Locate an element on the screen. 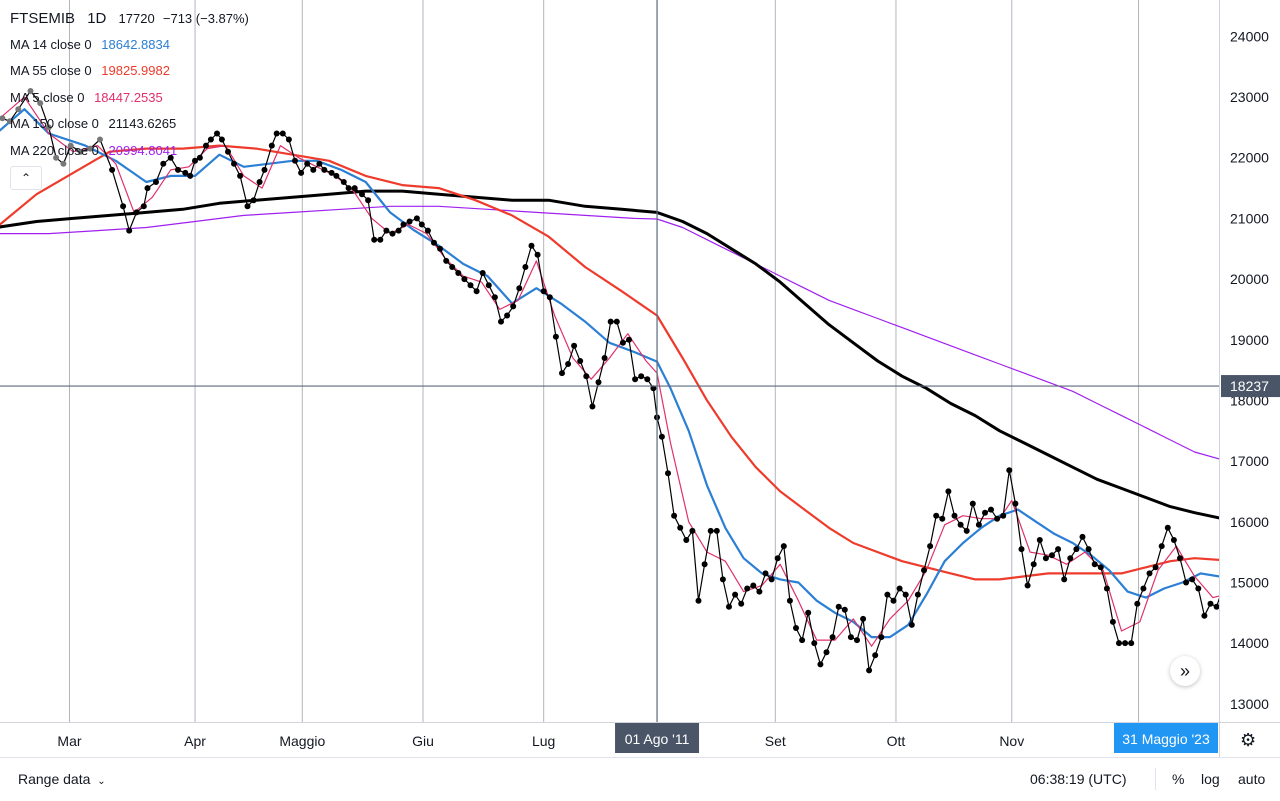  chevron-down-icon: ⌄ is located at coordinates (101, 781).